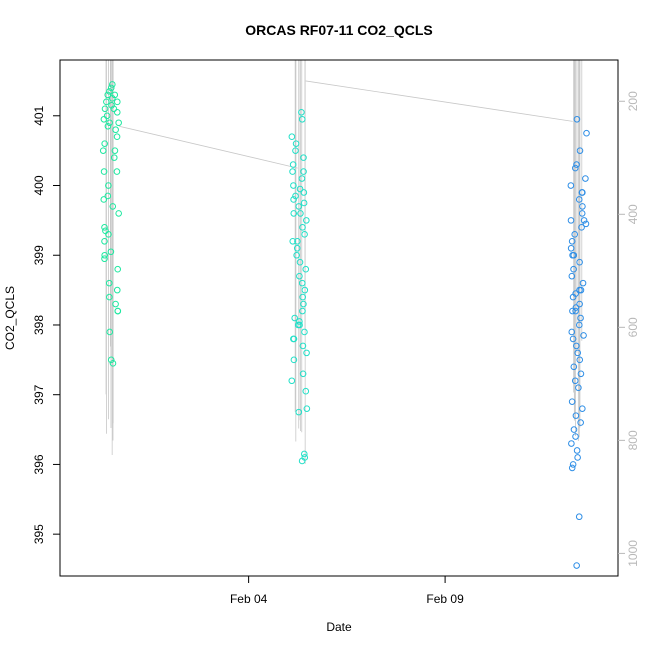 This screenshot has width=650, height=650. Describe the element at coordinates (633, 553) in the screenshot. I see `right-tick-label: 1000` at that location.